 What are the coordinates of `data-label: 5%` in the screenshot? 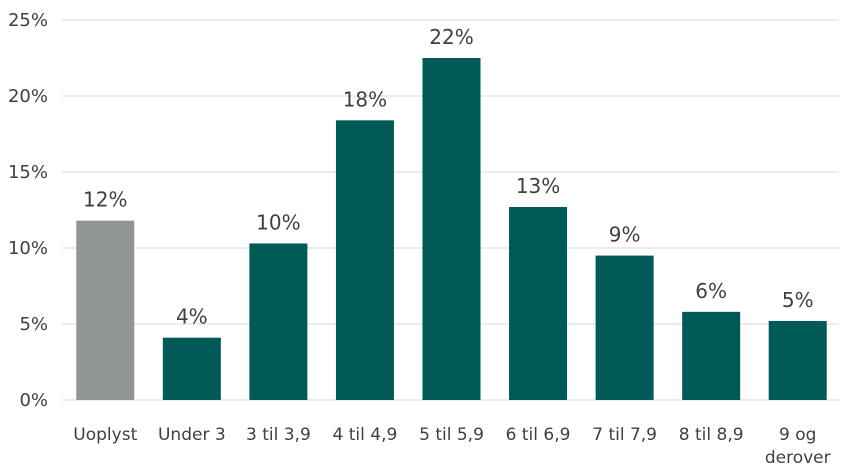 It's located at (798, 300).